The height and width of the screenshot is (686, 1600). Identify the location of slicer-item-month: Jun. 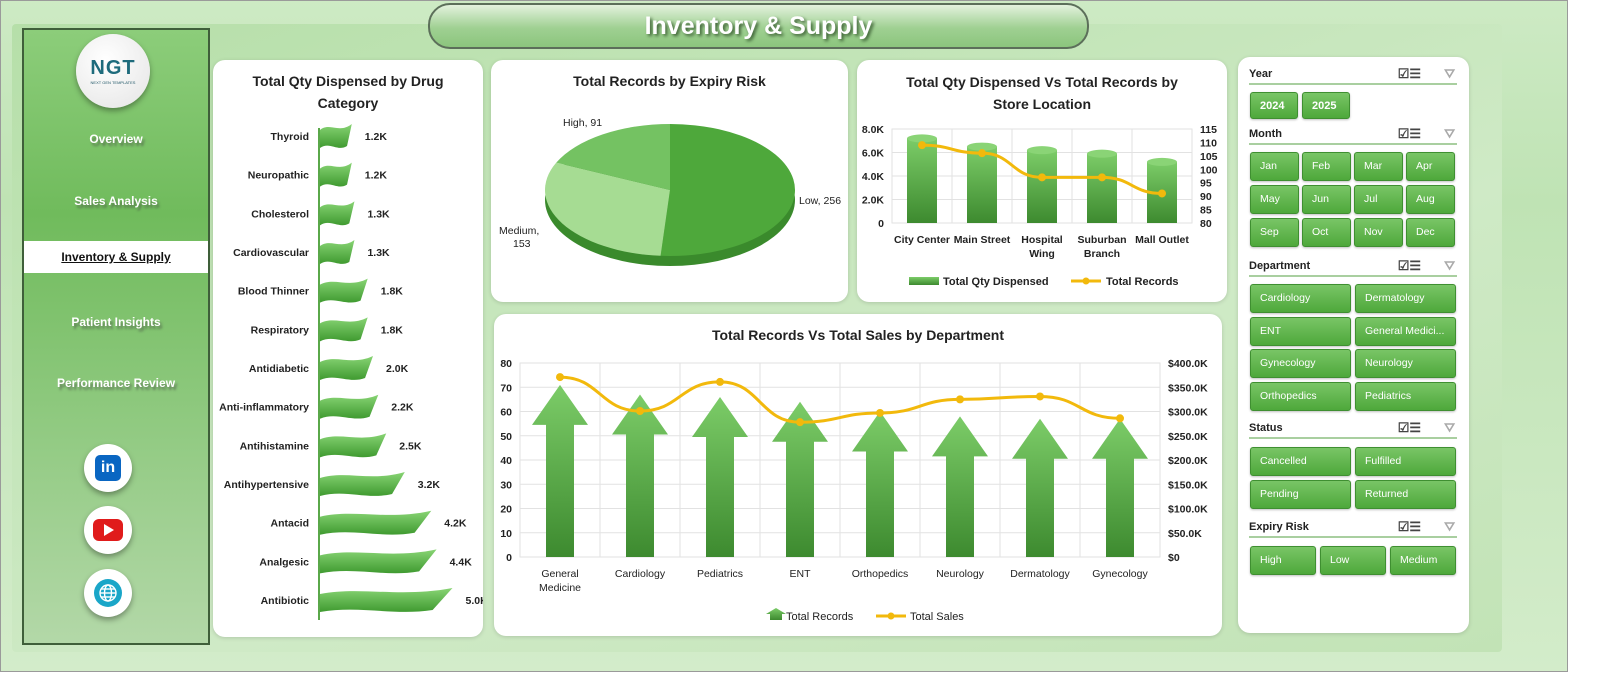
(1326, 199).